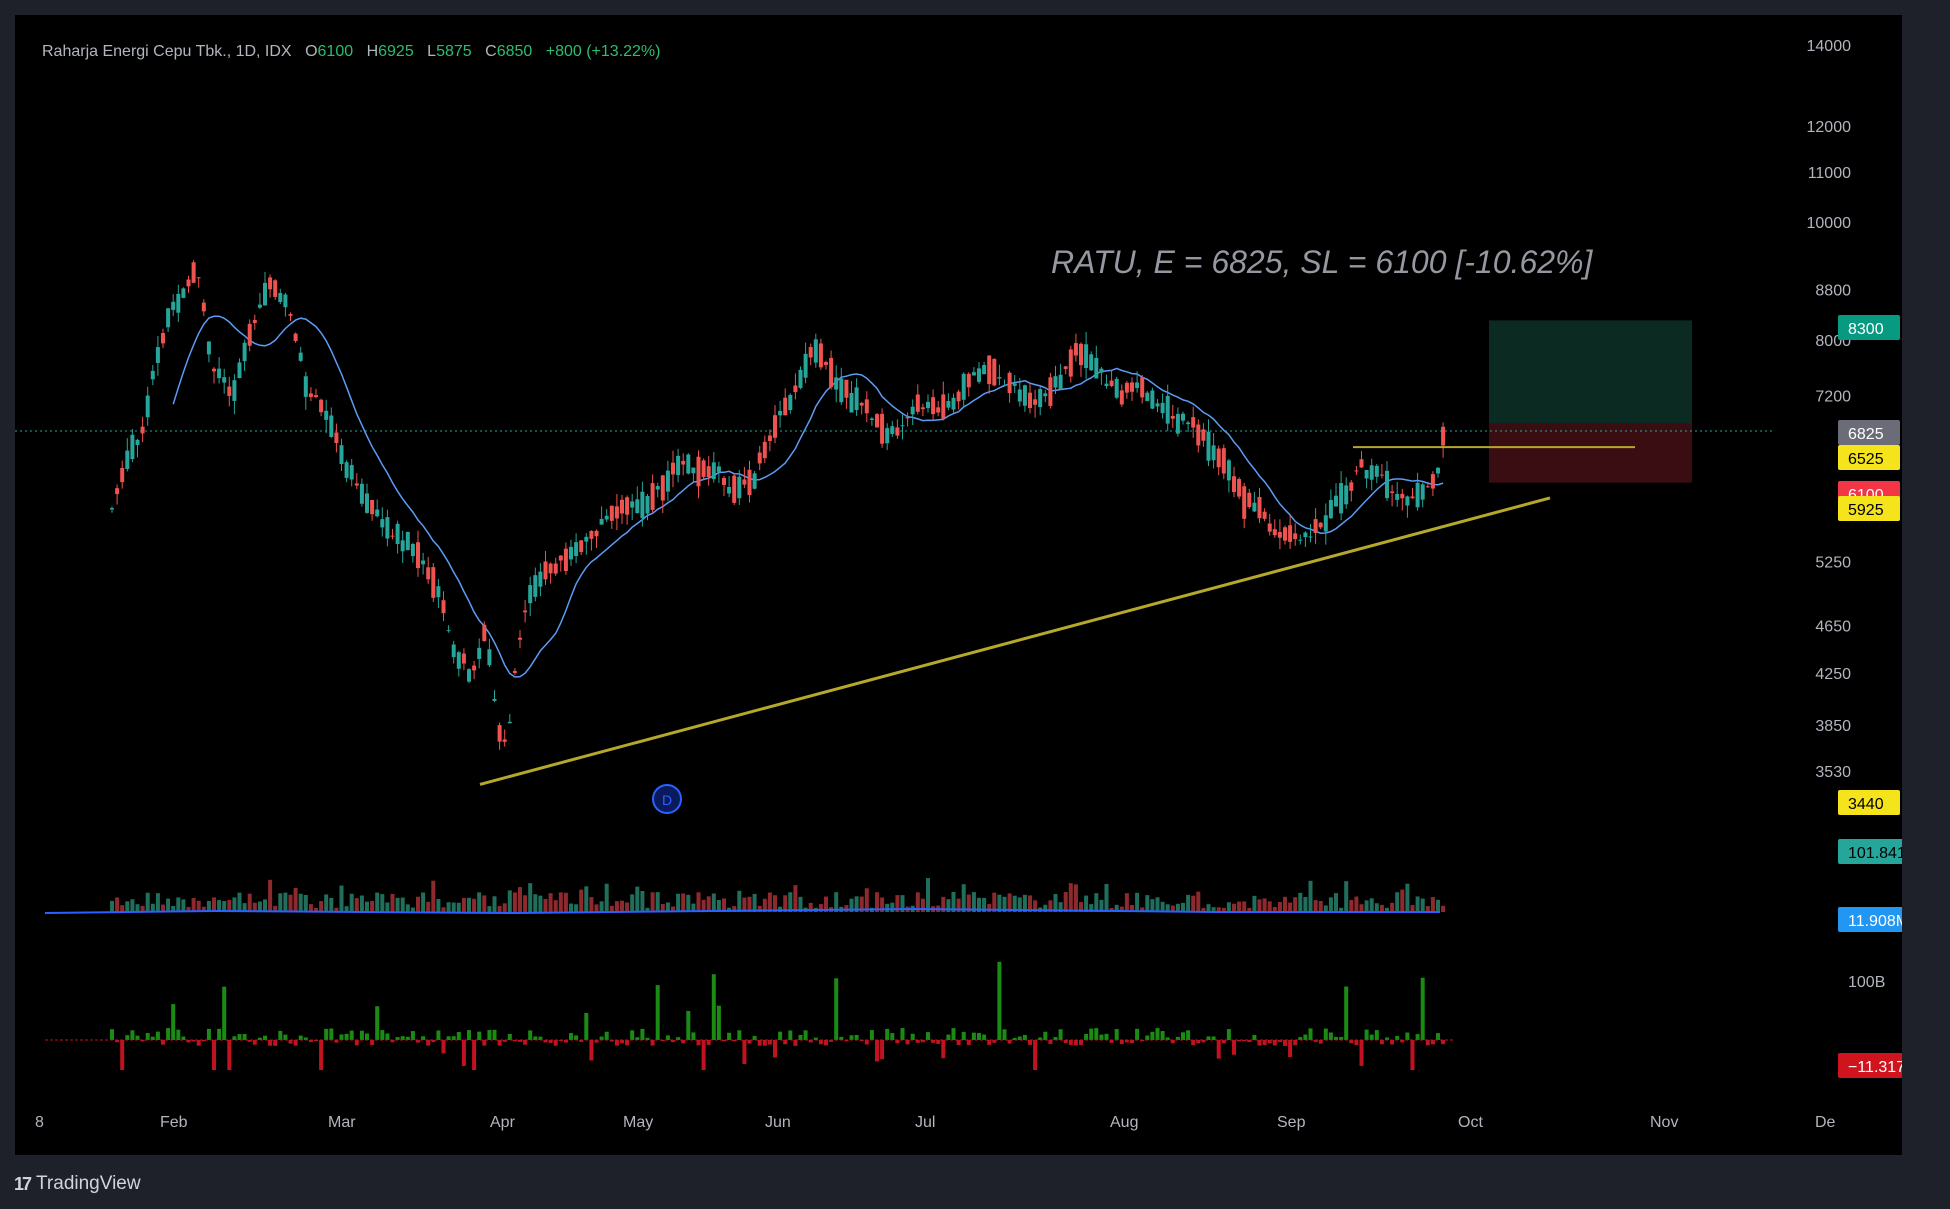  What do you see at coordinates (167, 51) in the screenshot?
I see `symbol-name: Raharja Energi Cepu Tbk., 1D, IDX` at bounding box center [167, 51].